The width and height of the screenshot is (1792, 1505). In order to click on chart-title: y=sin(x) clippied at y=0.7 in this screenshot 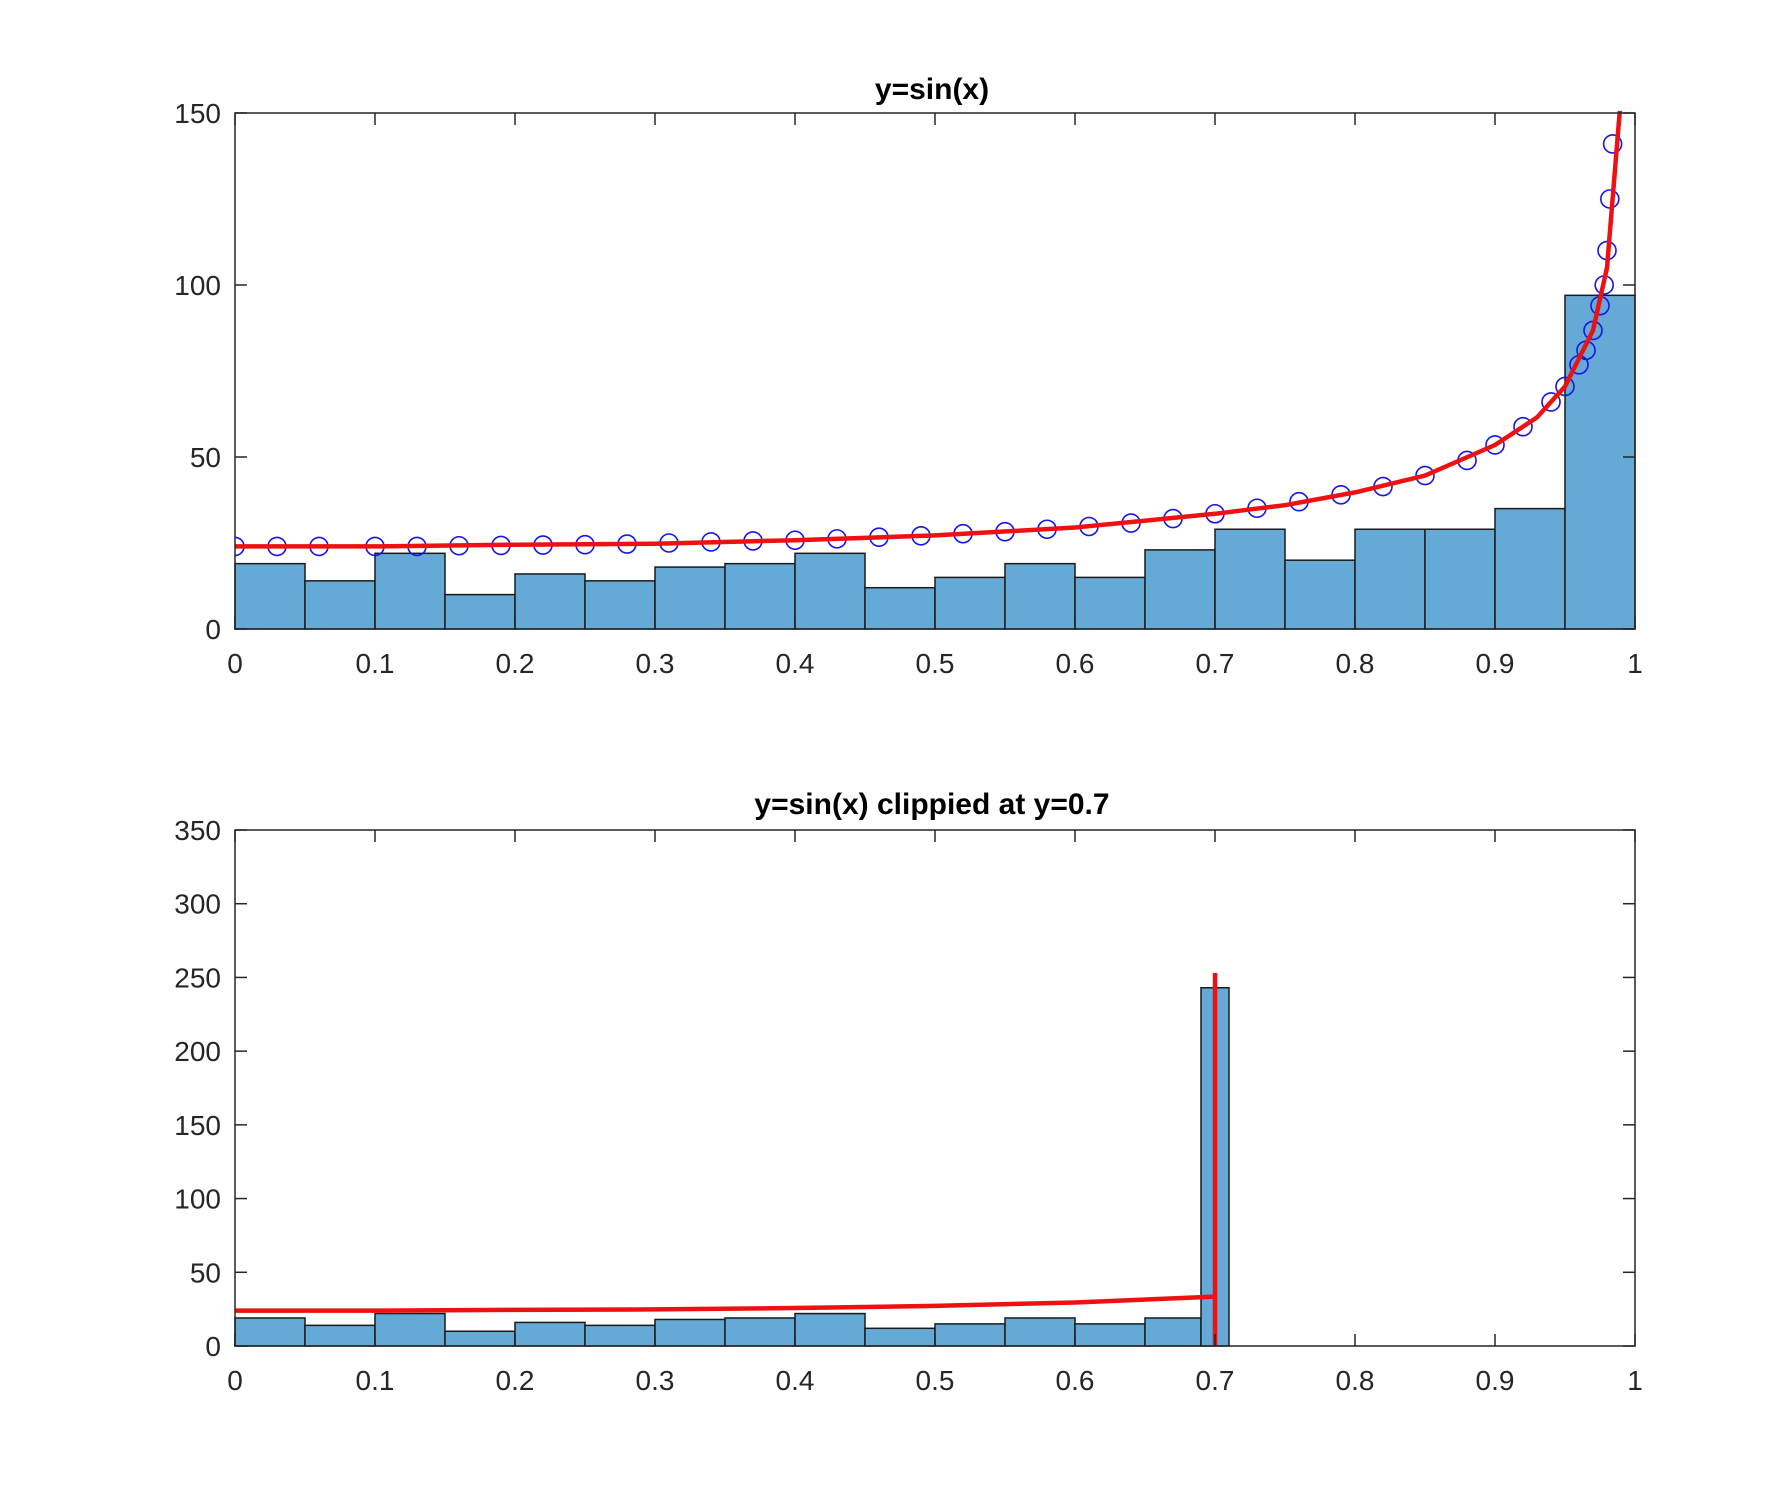, I will do `click(931, 804)`.